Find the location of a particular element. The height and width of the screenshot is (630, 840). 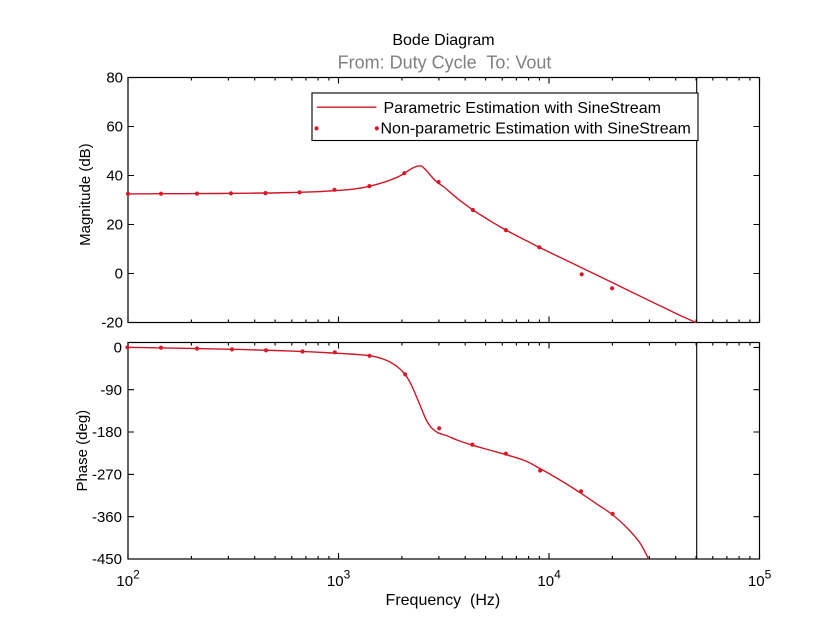

svg-text: -270 is located at coordinates (107, 475).